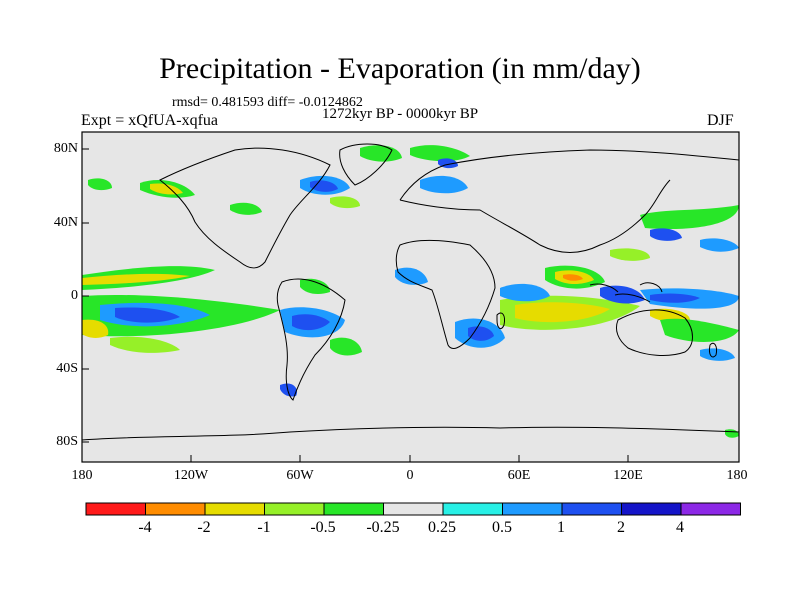 This screenshot has width=800, height=600. Describe the element at coordinates (445, 294) in the screenshot. I see `coastline-africa` at that location.